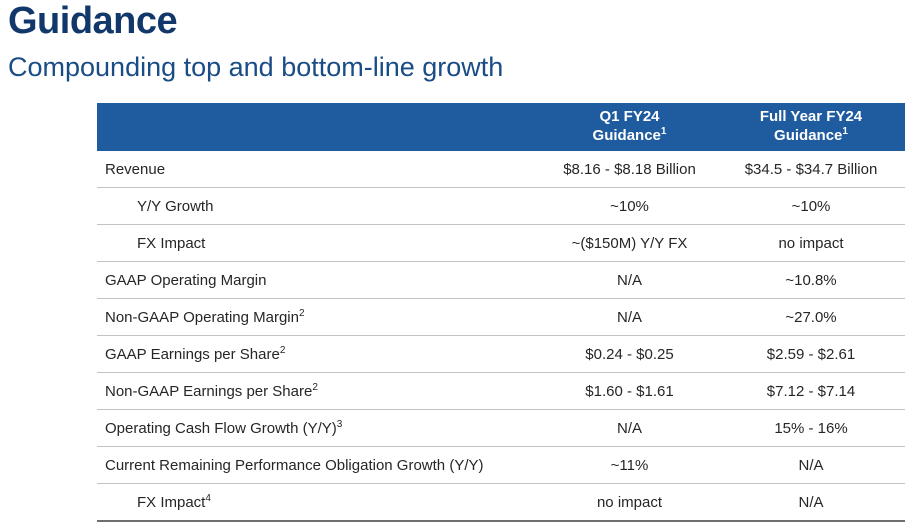  I want to click on fy-guidance-value: $34.5 - $34.7 Billion, so click(811, 169).